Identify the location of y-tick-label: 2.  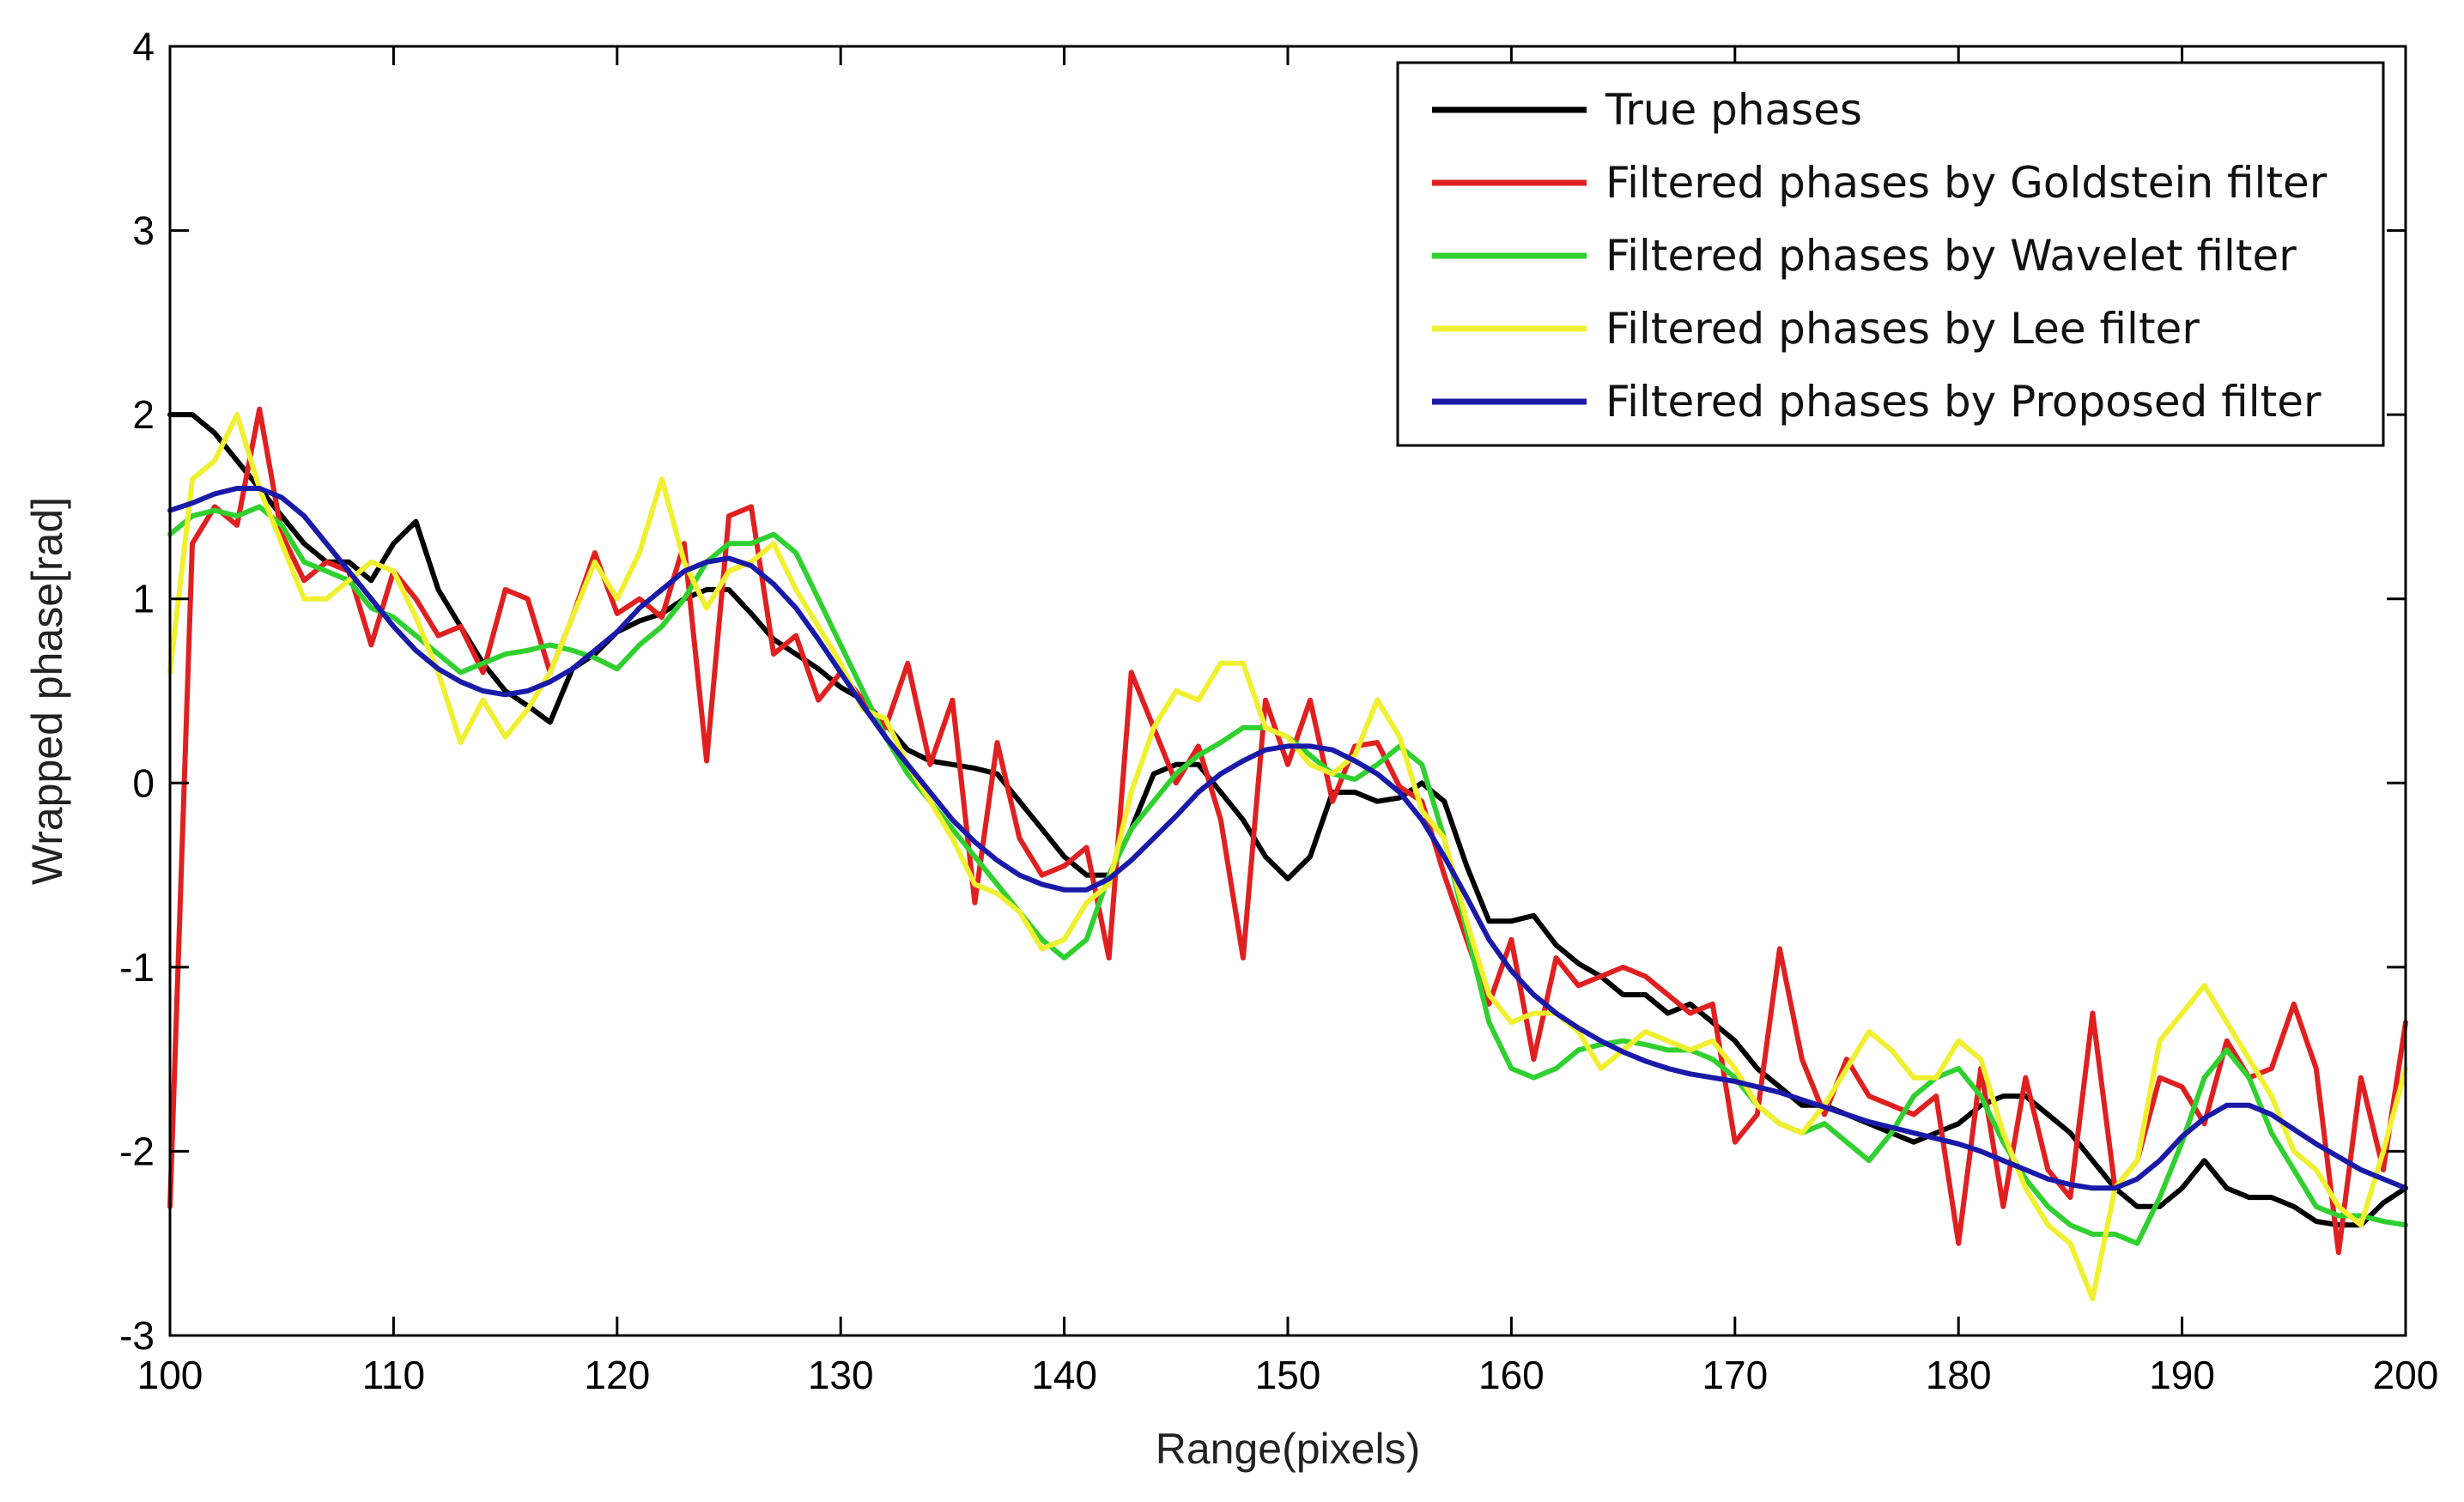
(143, 414).